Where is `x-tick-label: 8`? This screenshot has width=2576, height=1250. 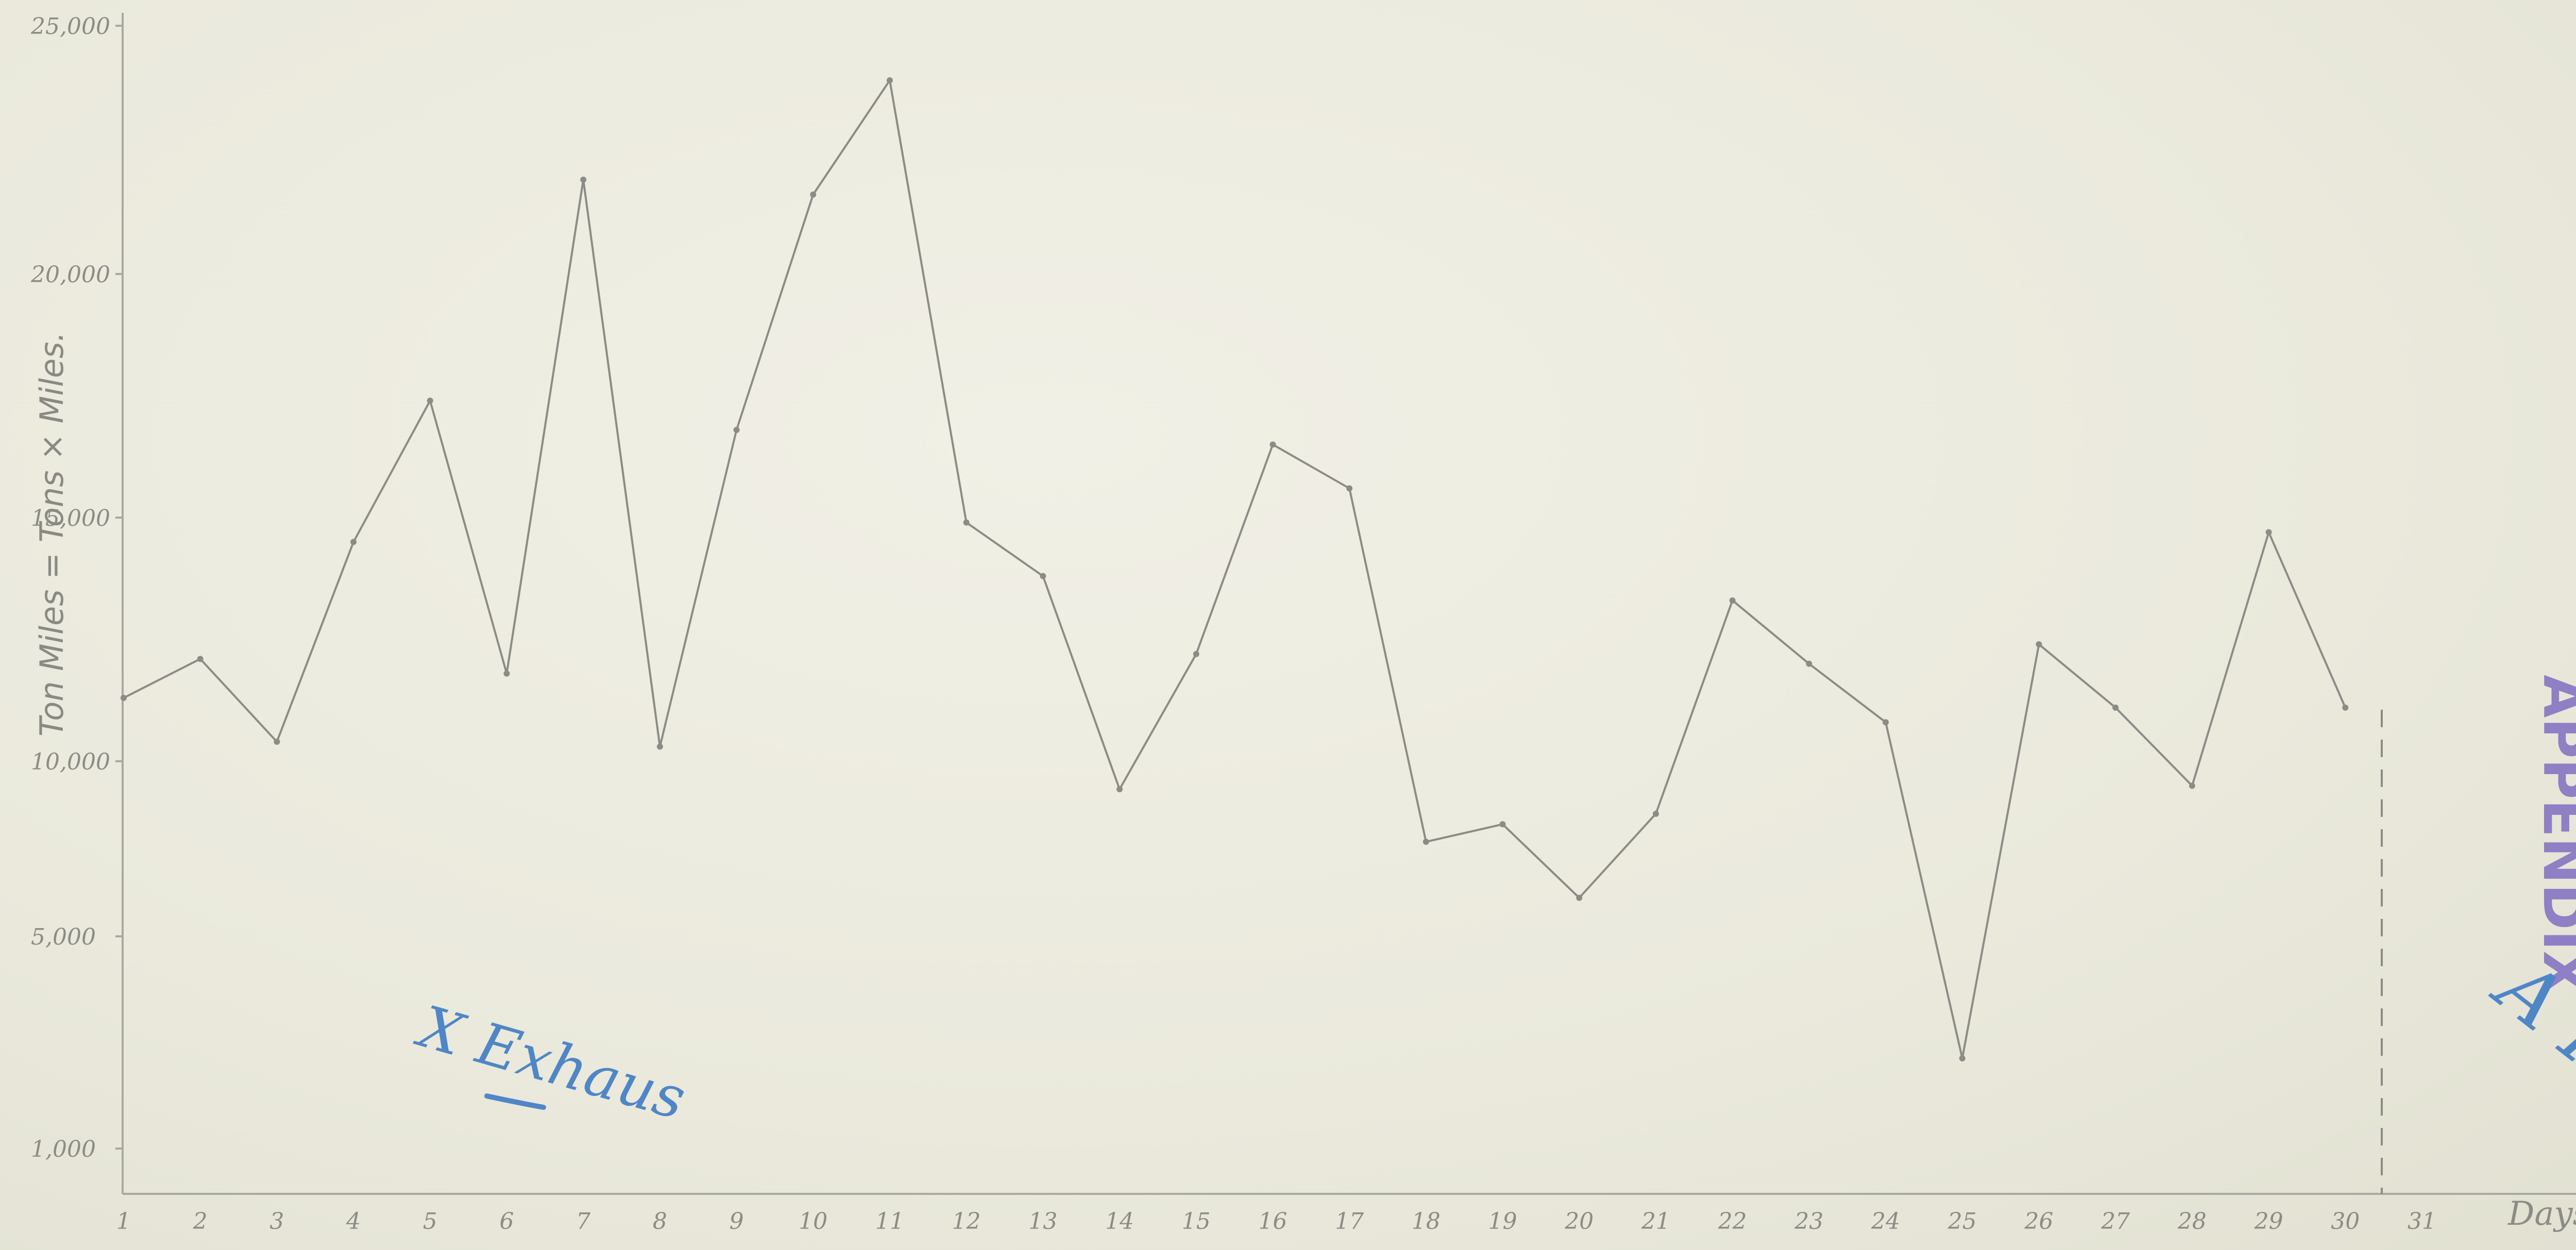 x-tick-label: 8 is located at coordinates (660, 1221).